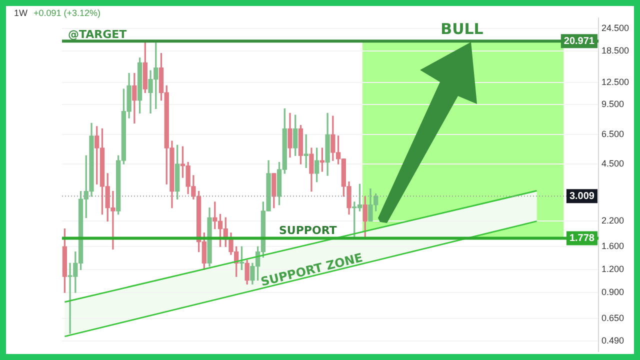 Image resolution: width=640 pixels, height=360 pixels. I want to click on annotation: BULL, so click(462, 29).